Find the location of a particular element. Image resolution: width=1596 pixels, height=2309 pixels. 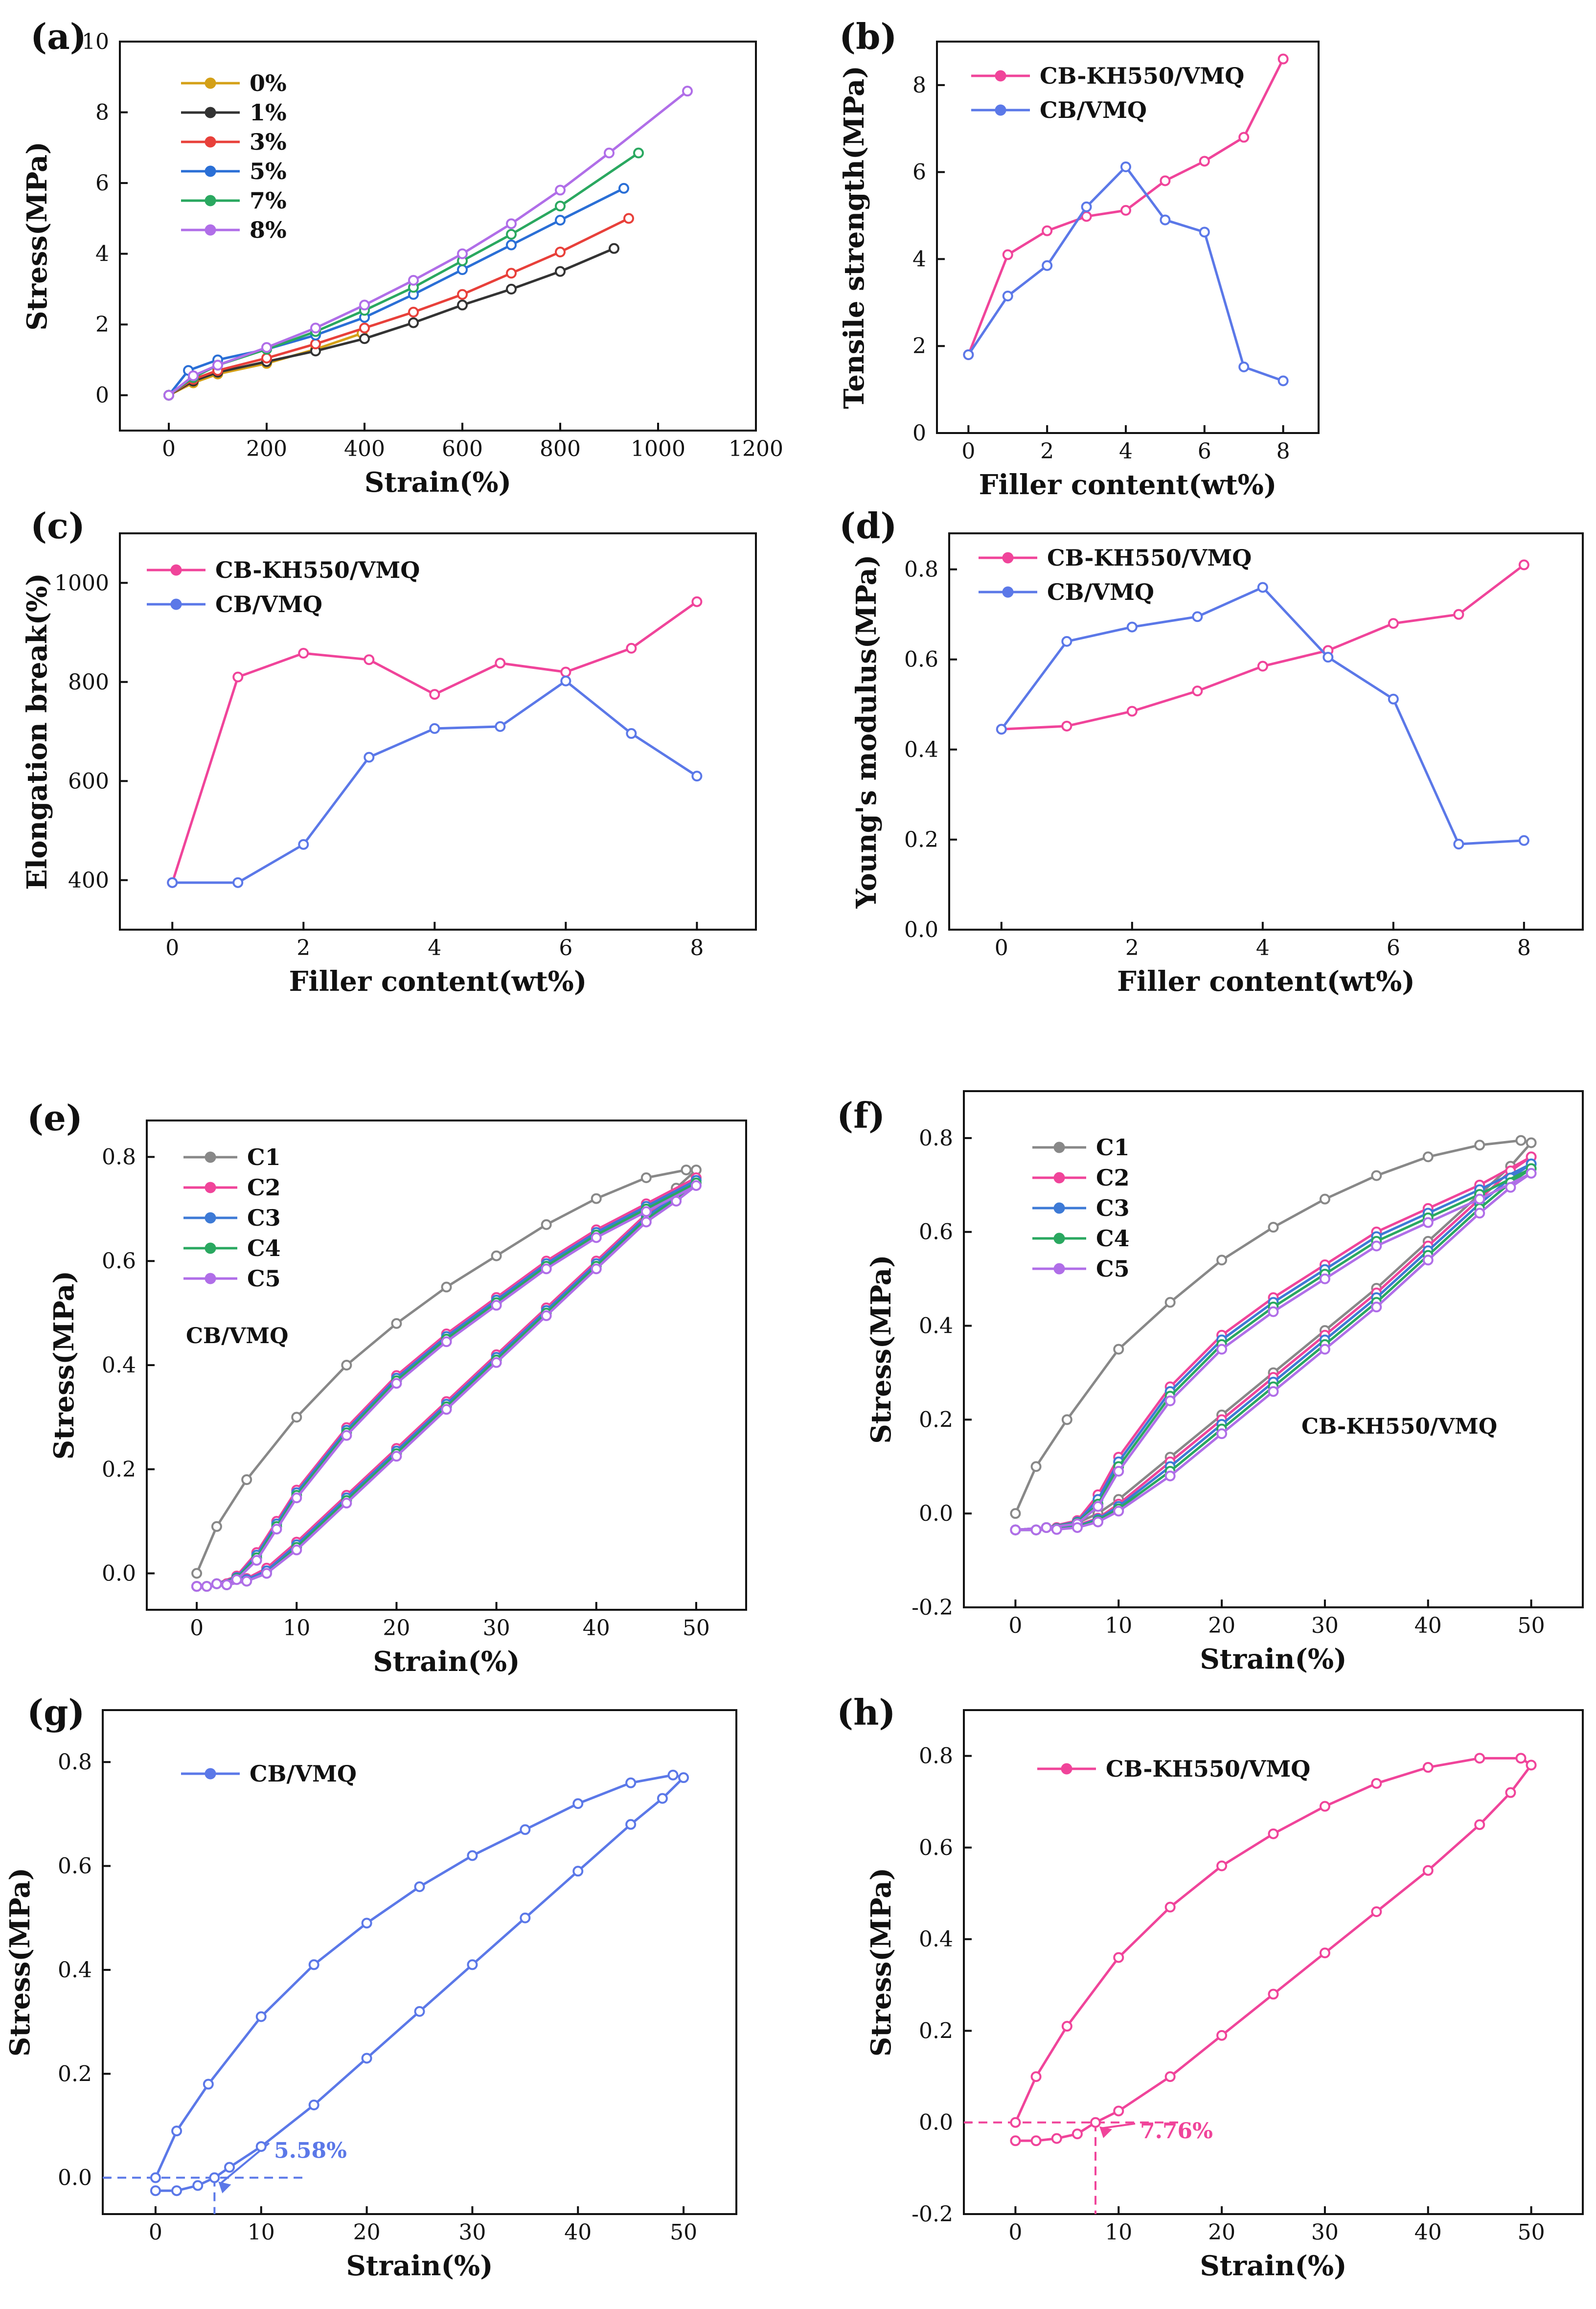

x-tick-label: 40 is located at coordinates (1428, 1625).